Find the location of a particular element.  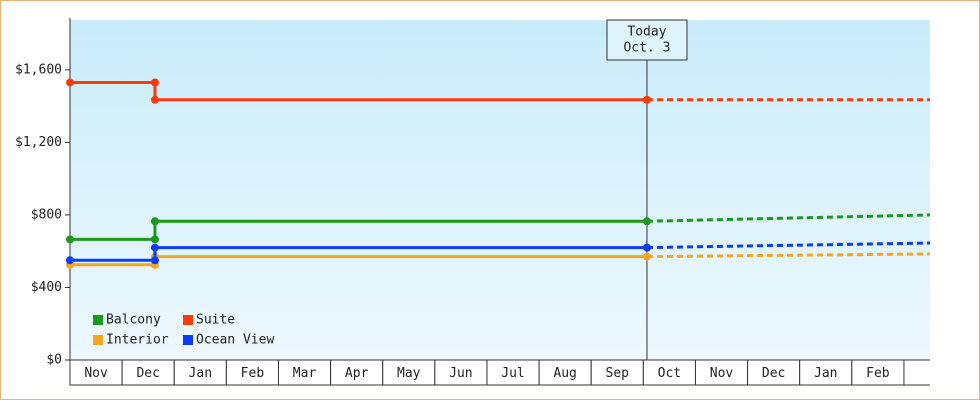

legend-label: Ocean View is located at coordinates (235, 340).